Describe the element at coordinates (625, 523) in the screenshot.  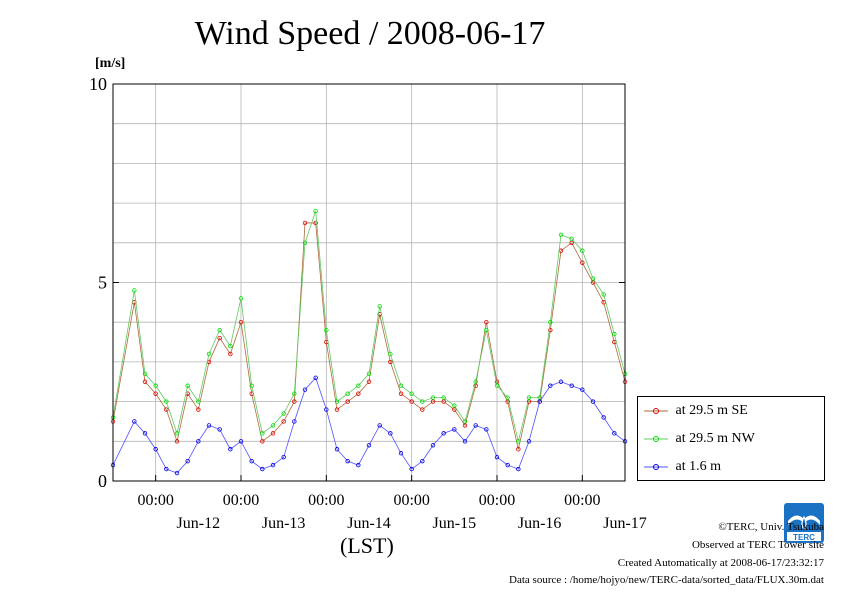
I see `x-tick-day-label: Jun-17` at that location.